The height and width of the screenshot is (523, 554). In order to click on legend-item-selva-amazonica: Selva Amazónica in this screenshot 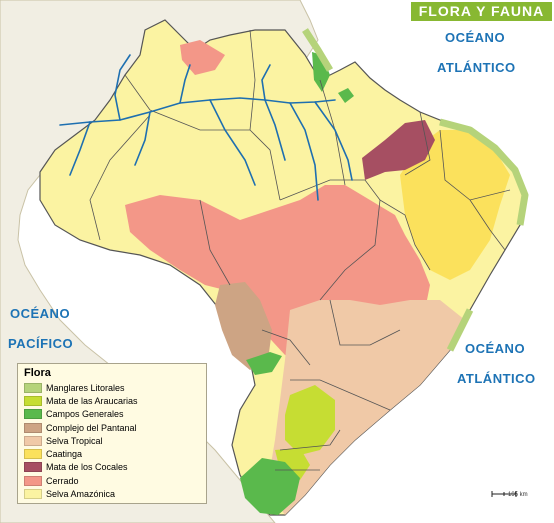, I will do `click(81, 493)`.